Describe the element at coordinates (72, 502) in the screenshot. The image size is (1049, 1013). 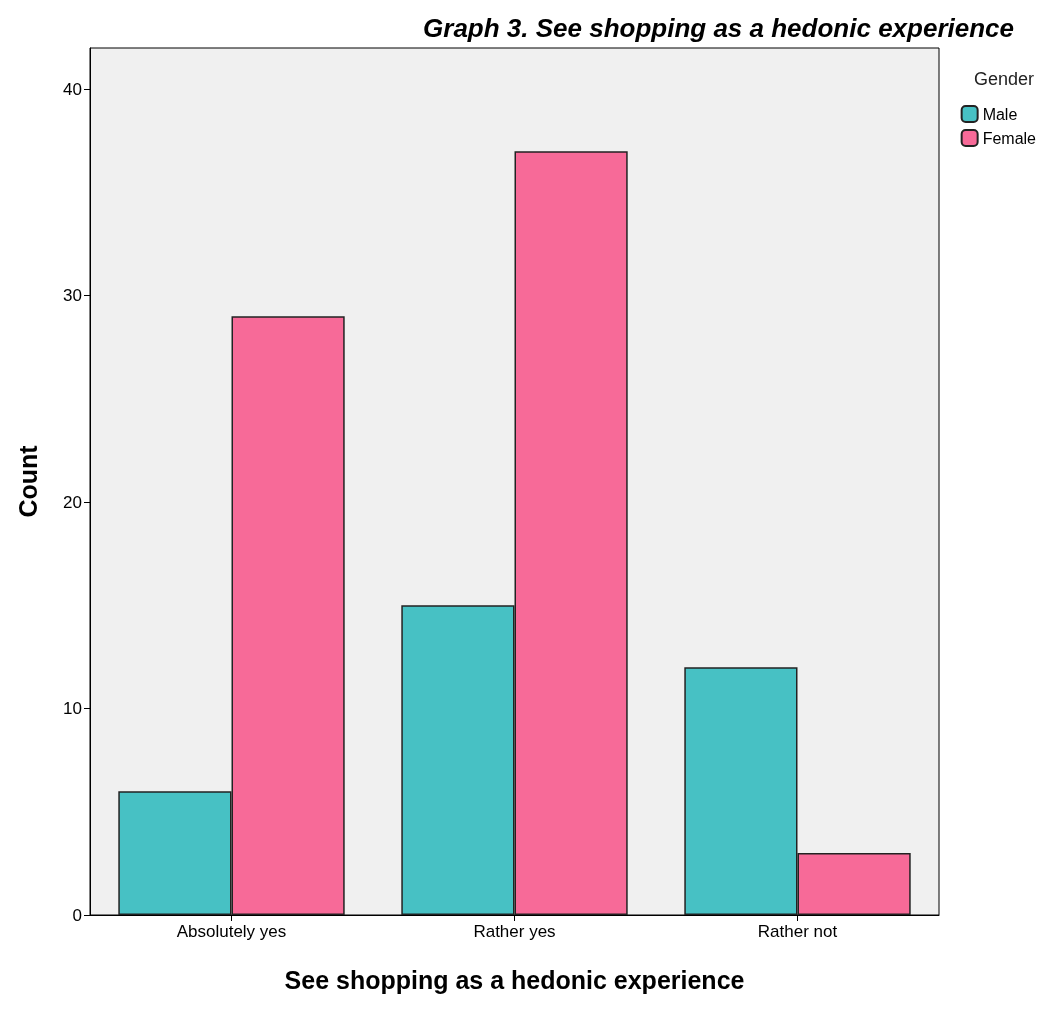
I see `y-tick-label: 20` at that location.